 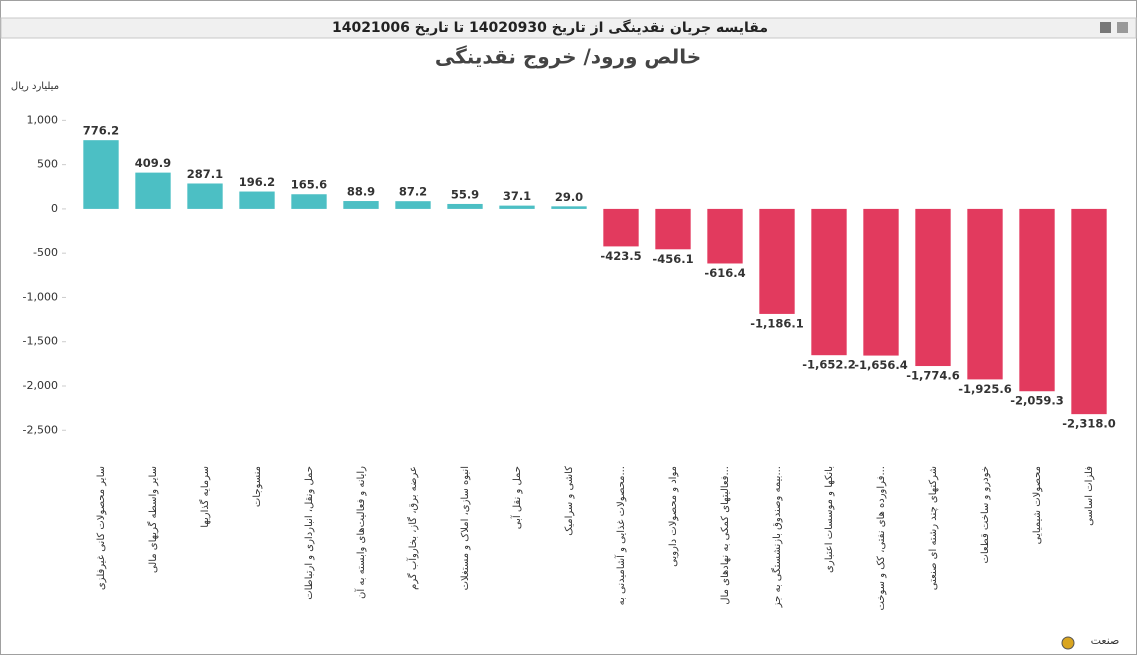 What do you see at coordinates (40, 385) in the screenshot?
I see `y-tick-label: -2,000` at bounding box center [40, 385].